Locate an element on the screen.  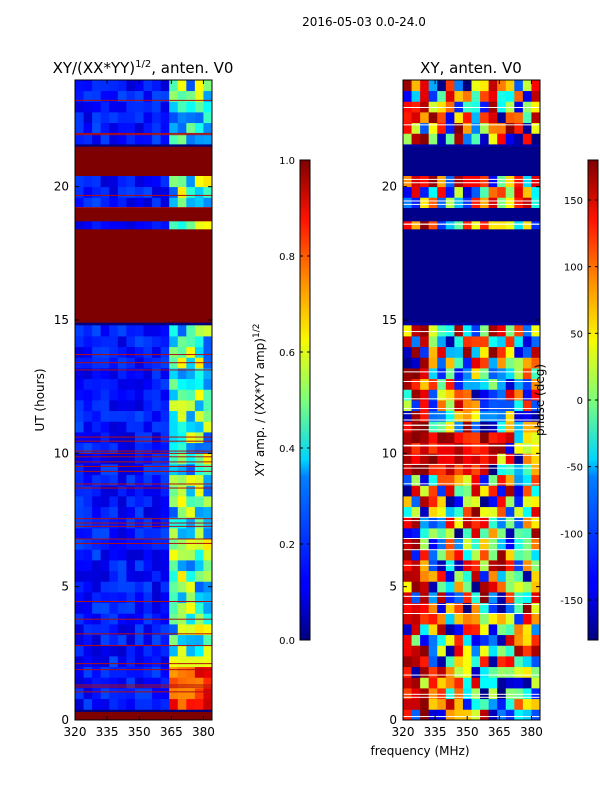
colorbar-tick-label: 50 is located at coordinates (576, 334).